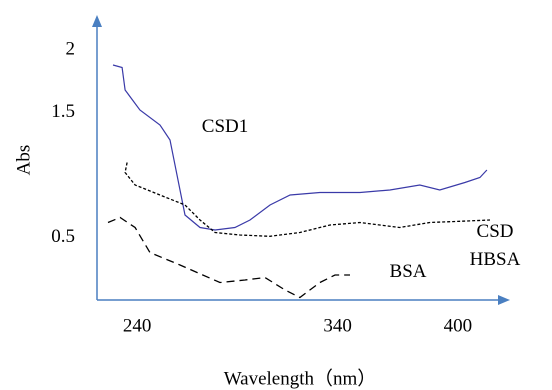 This screenshot has height=390, width=552. What do you see at coordinates (97, 21) in the screenshot?
I see `y-axis-arrow` at bounding box center [97, 21].